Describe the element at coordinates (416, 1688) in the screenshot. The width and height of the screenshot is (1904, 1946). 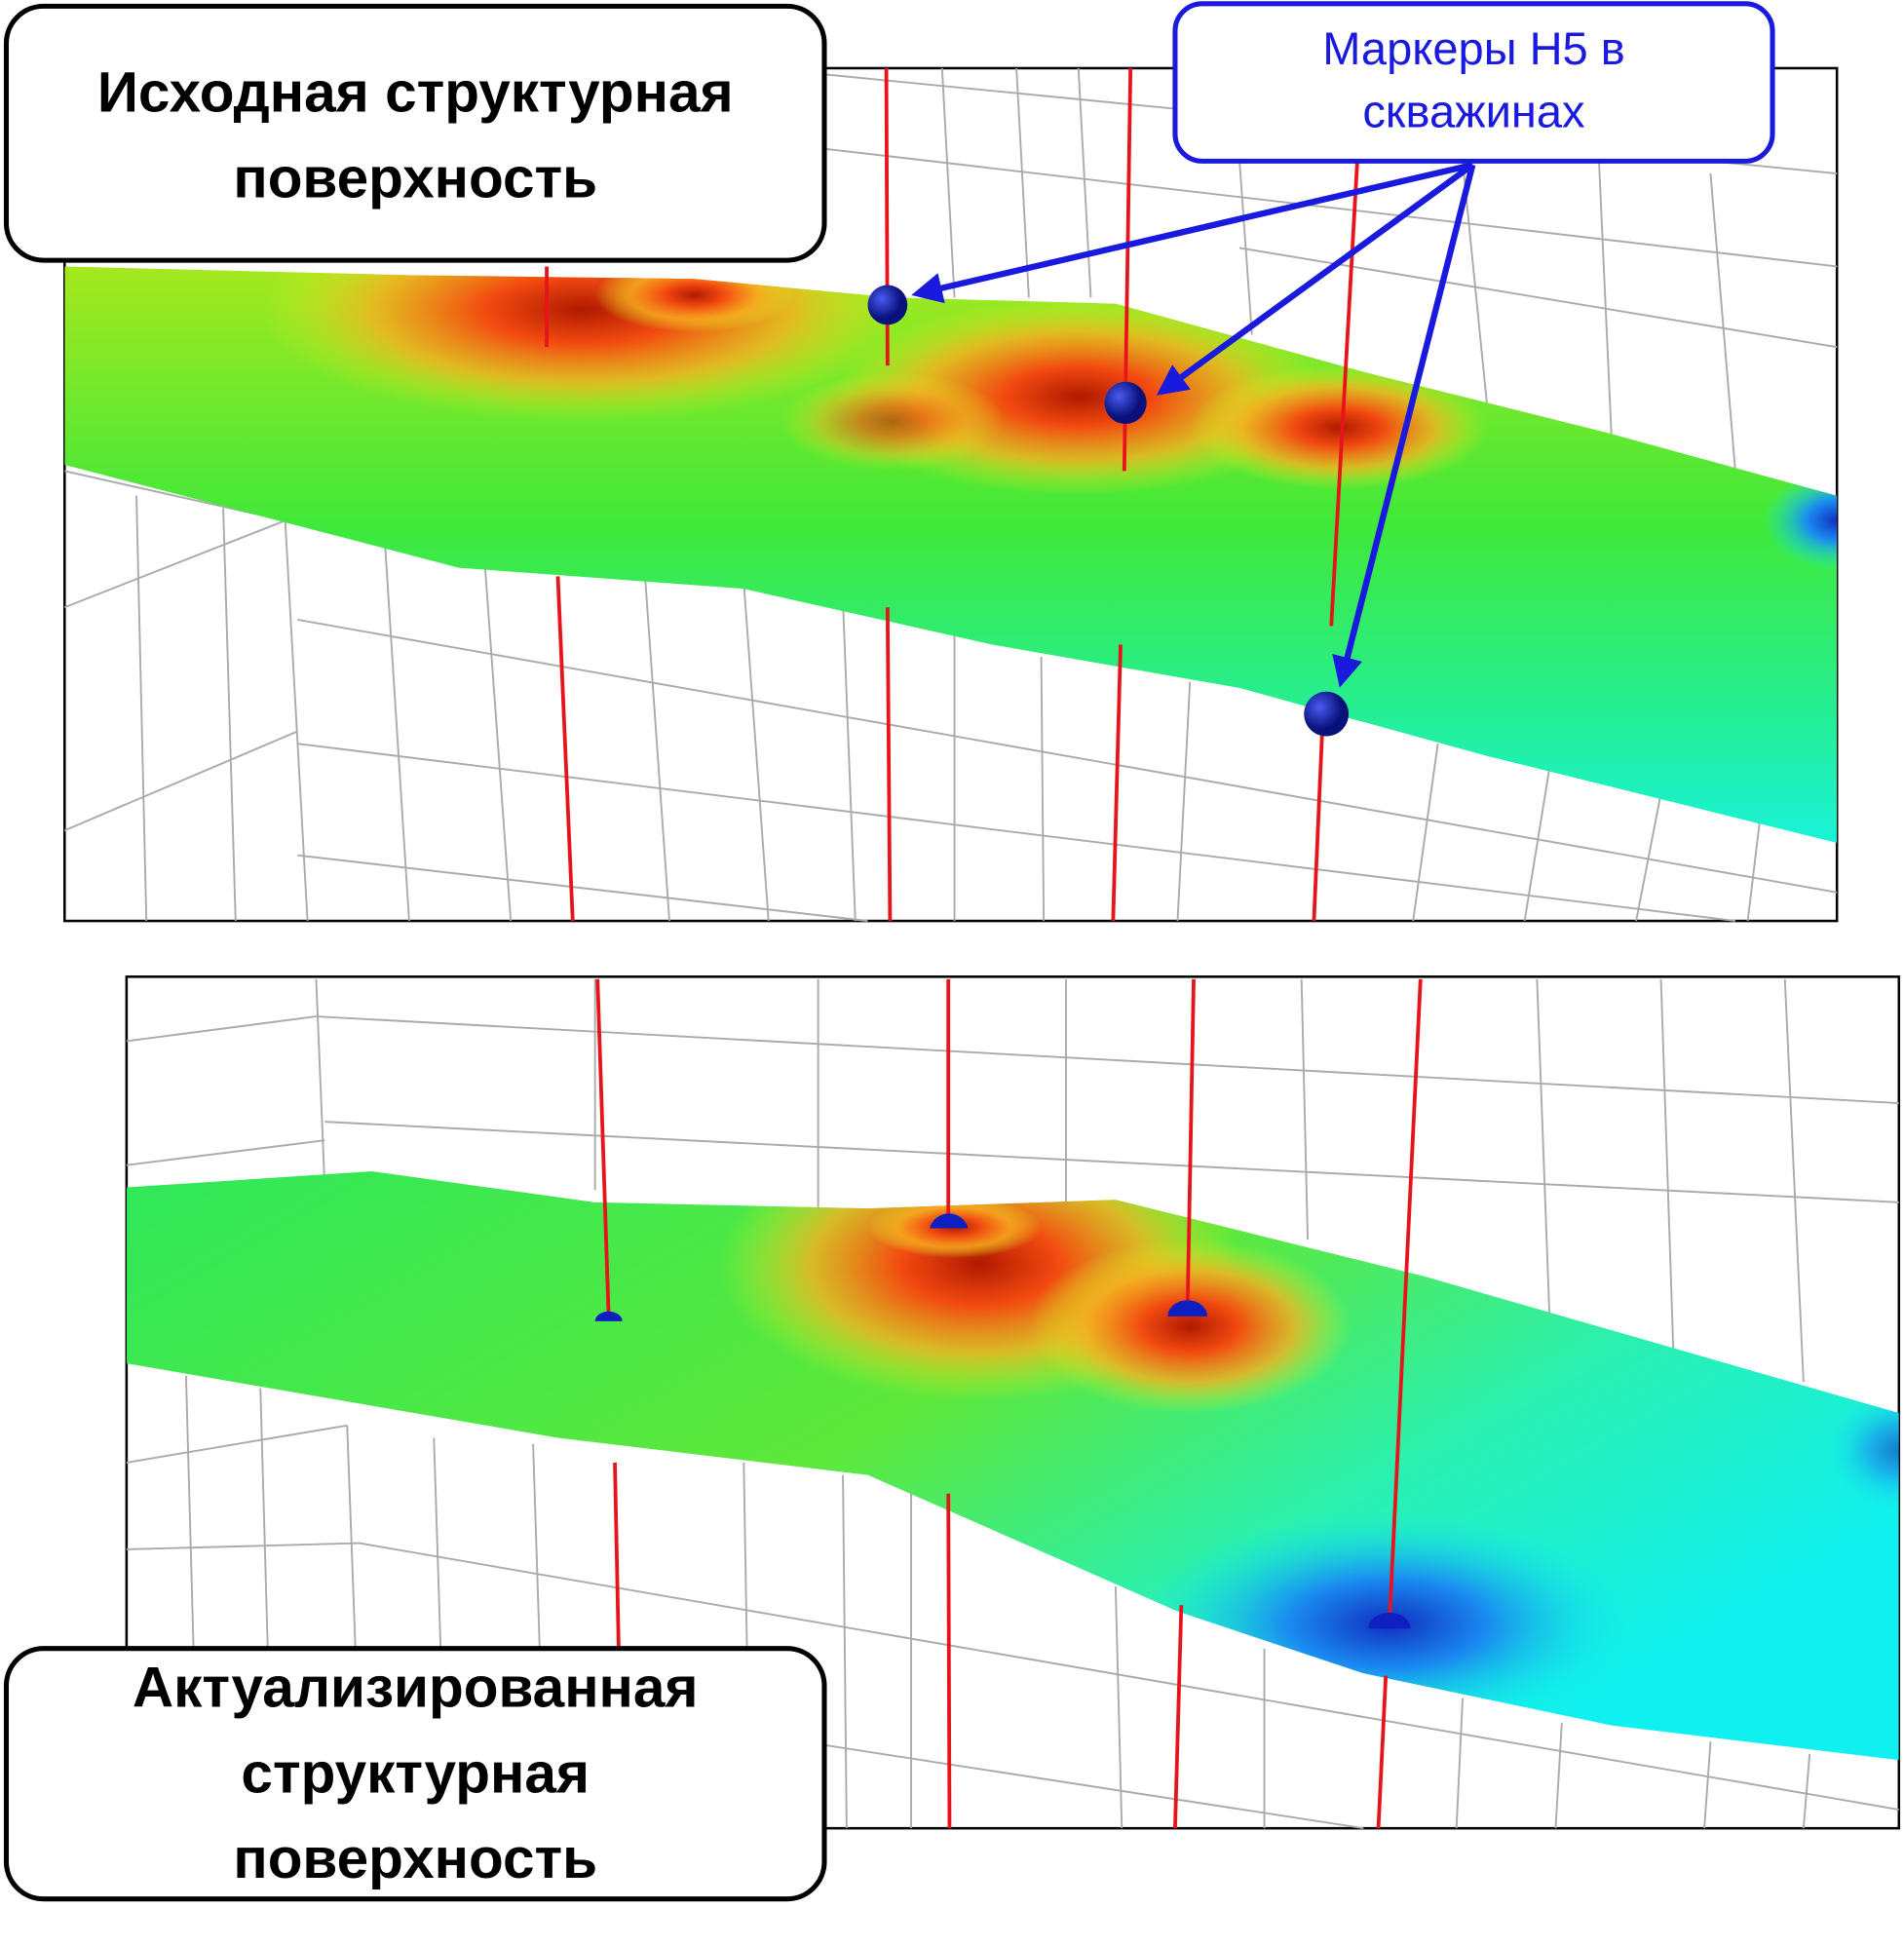
I see `label-line: Актуализированная` at that location.